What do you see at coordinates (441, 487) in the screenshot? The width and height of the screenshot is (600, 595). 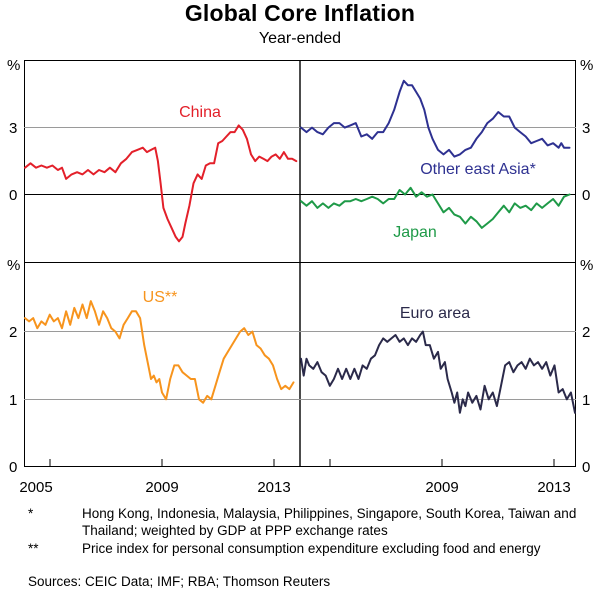 I see `x-tick-label-2009-right: 2009` at bounding box center [441, 487].